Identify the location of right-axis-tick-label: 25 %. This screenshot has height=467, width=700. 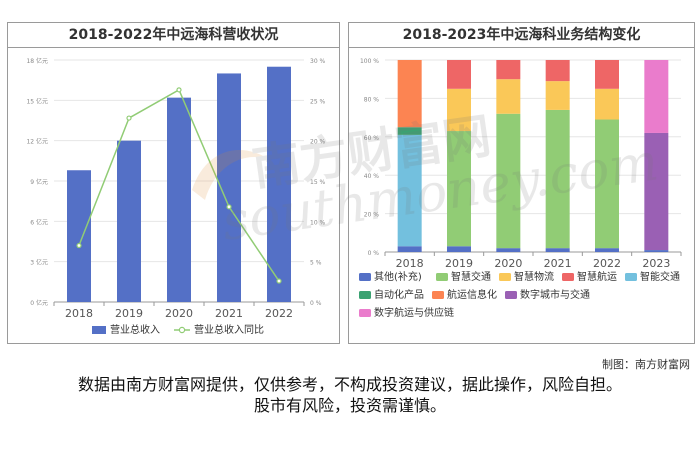
(318, 101).